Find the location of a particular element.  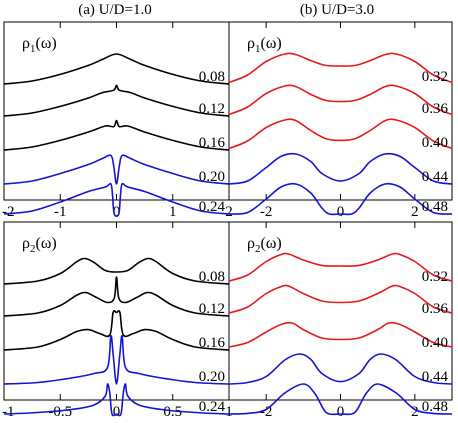

x-tick-label: -0.5 is located at coordinates (60, 412).